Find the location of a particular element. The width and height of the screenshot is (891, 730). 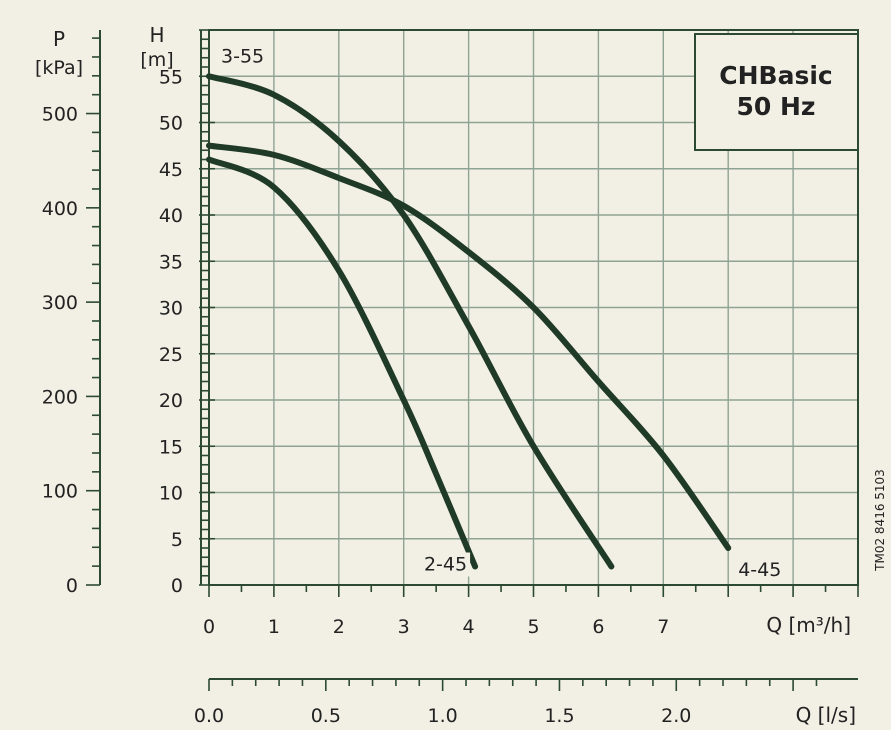

series-label-3-55: 3-55 is located at coordinates (242, 56).